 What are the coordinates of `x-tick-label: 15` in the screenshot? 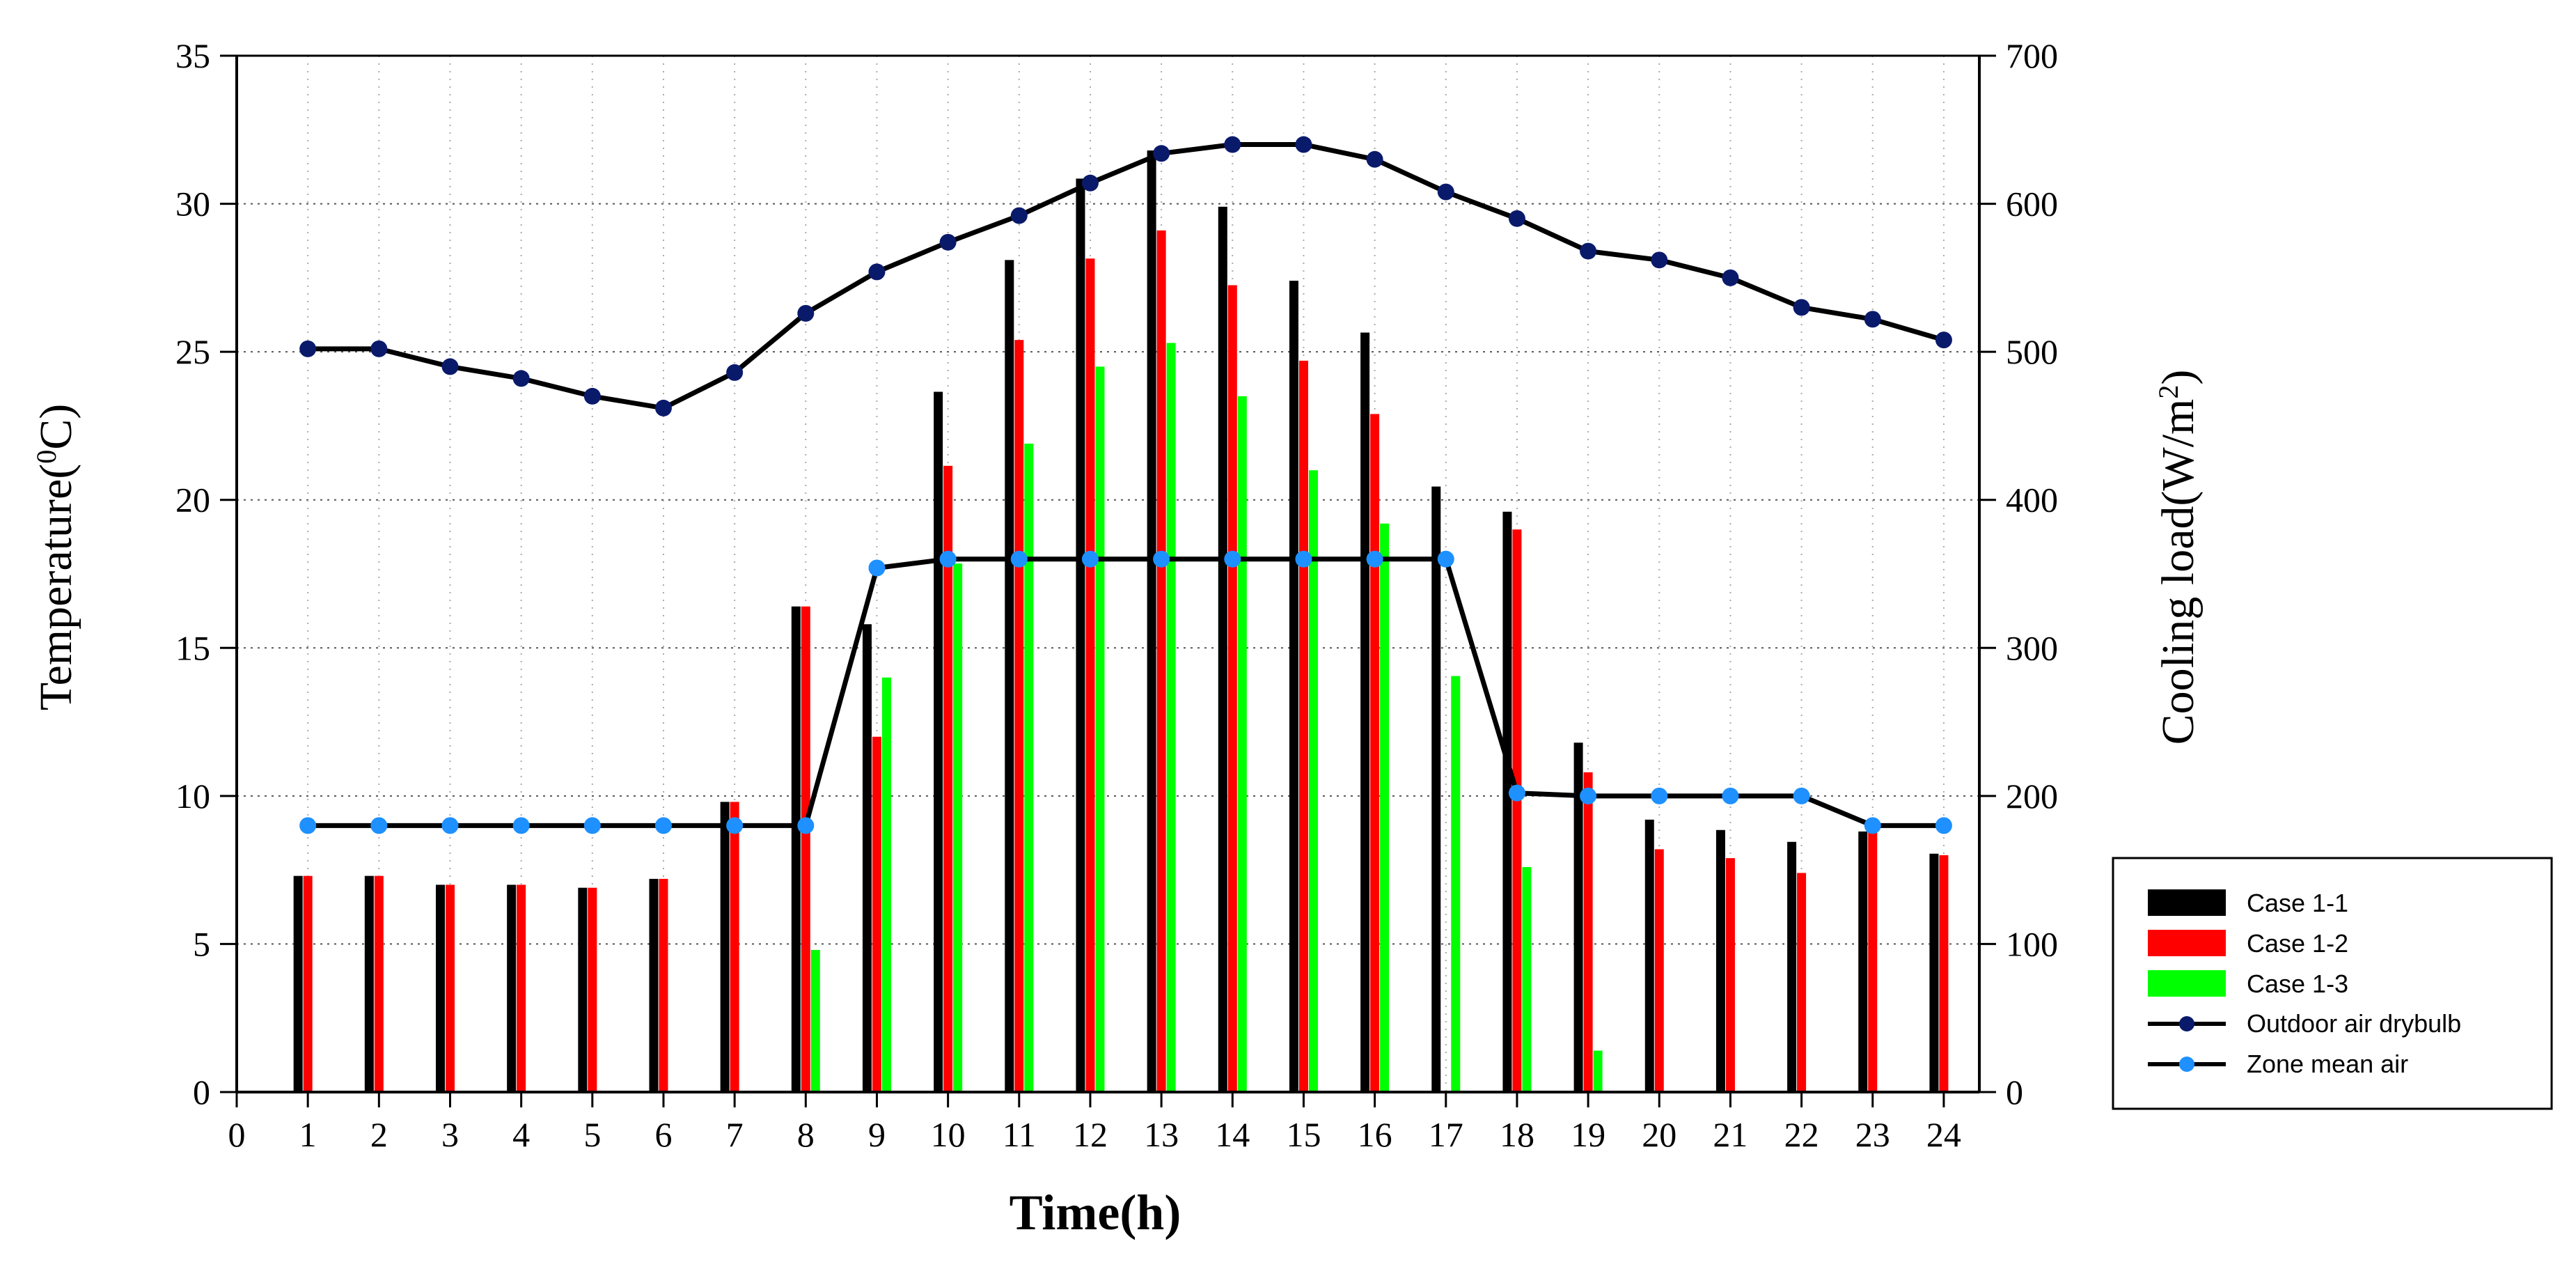 It's located at (1303, 1134).